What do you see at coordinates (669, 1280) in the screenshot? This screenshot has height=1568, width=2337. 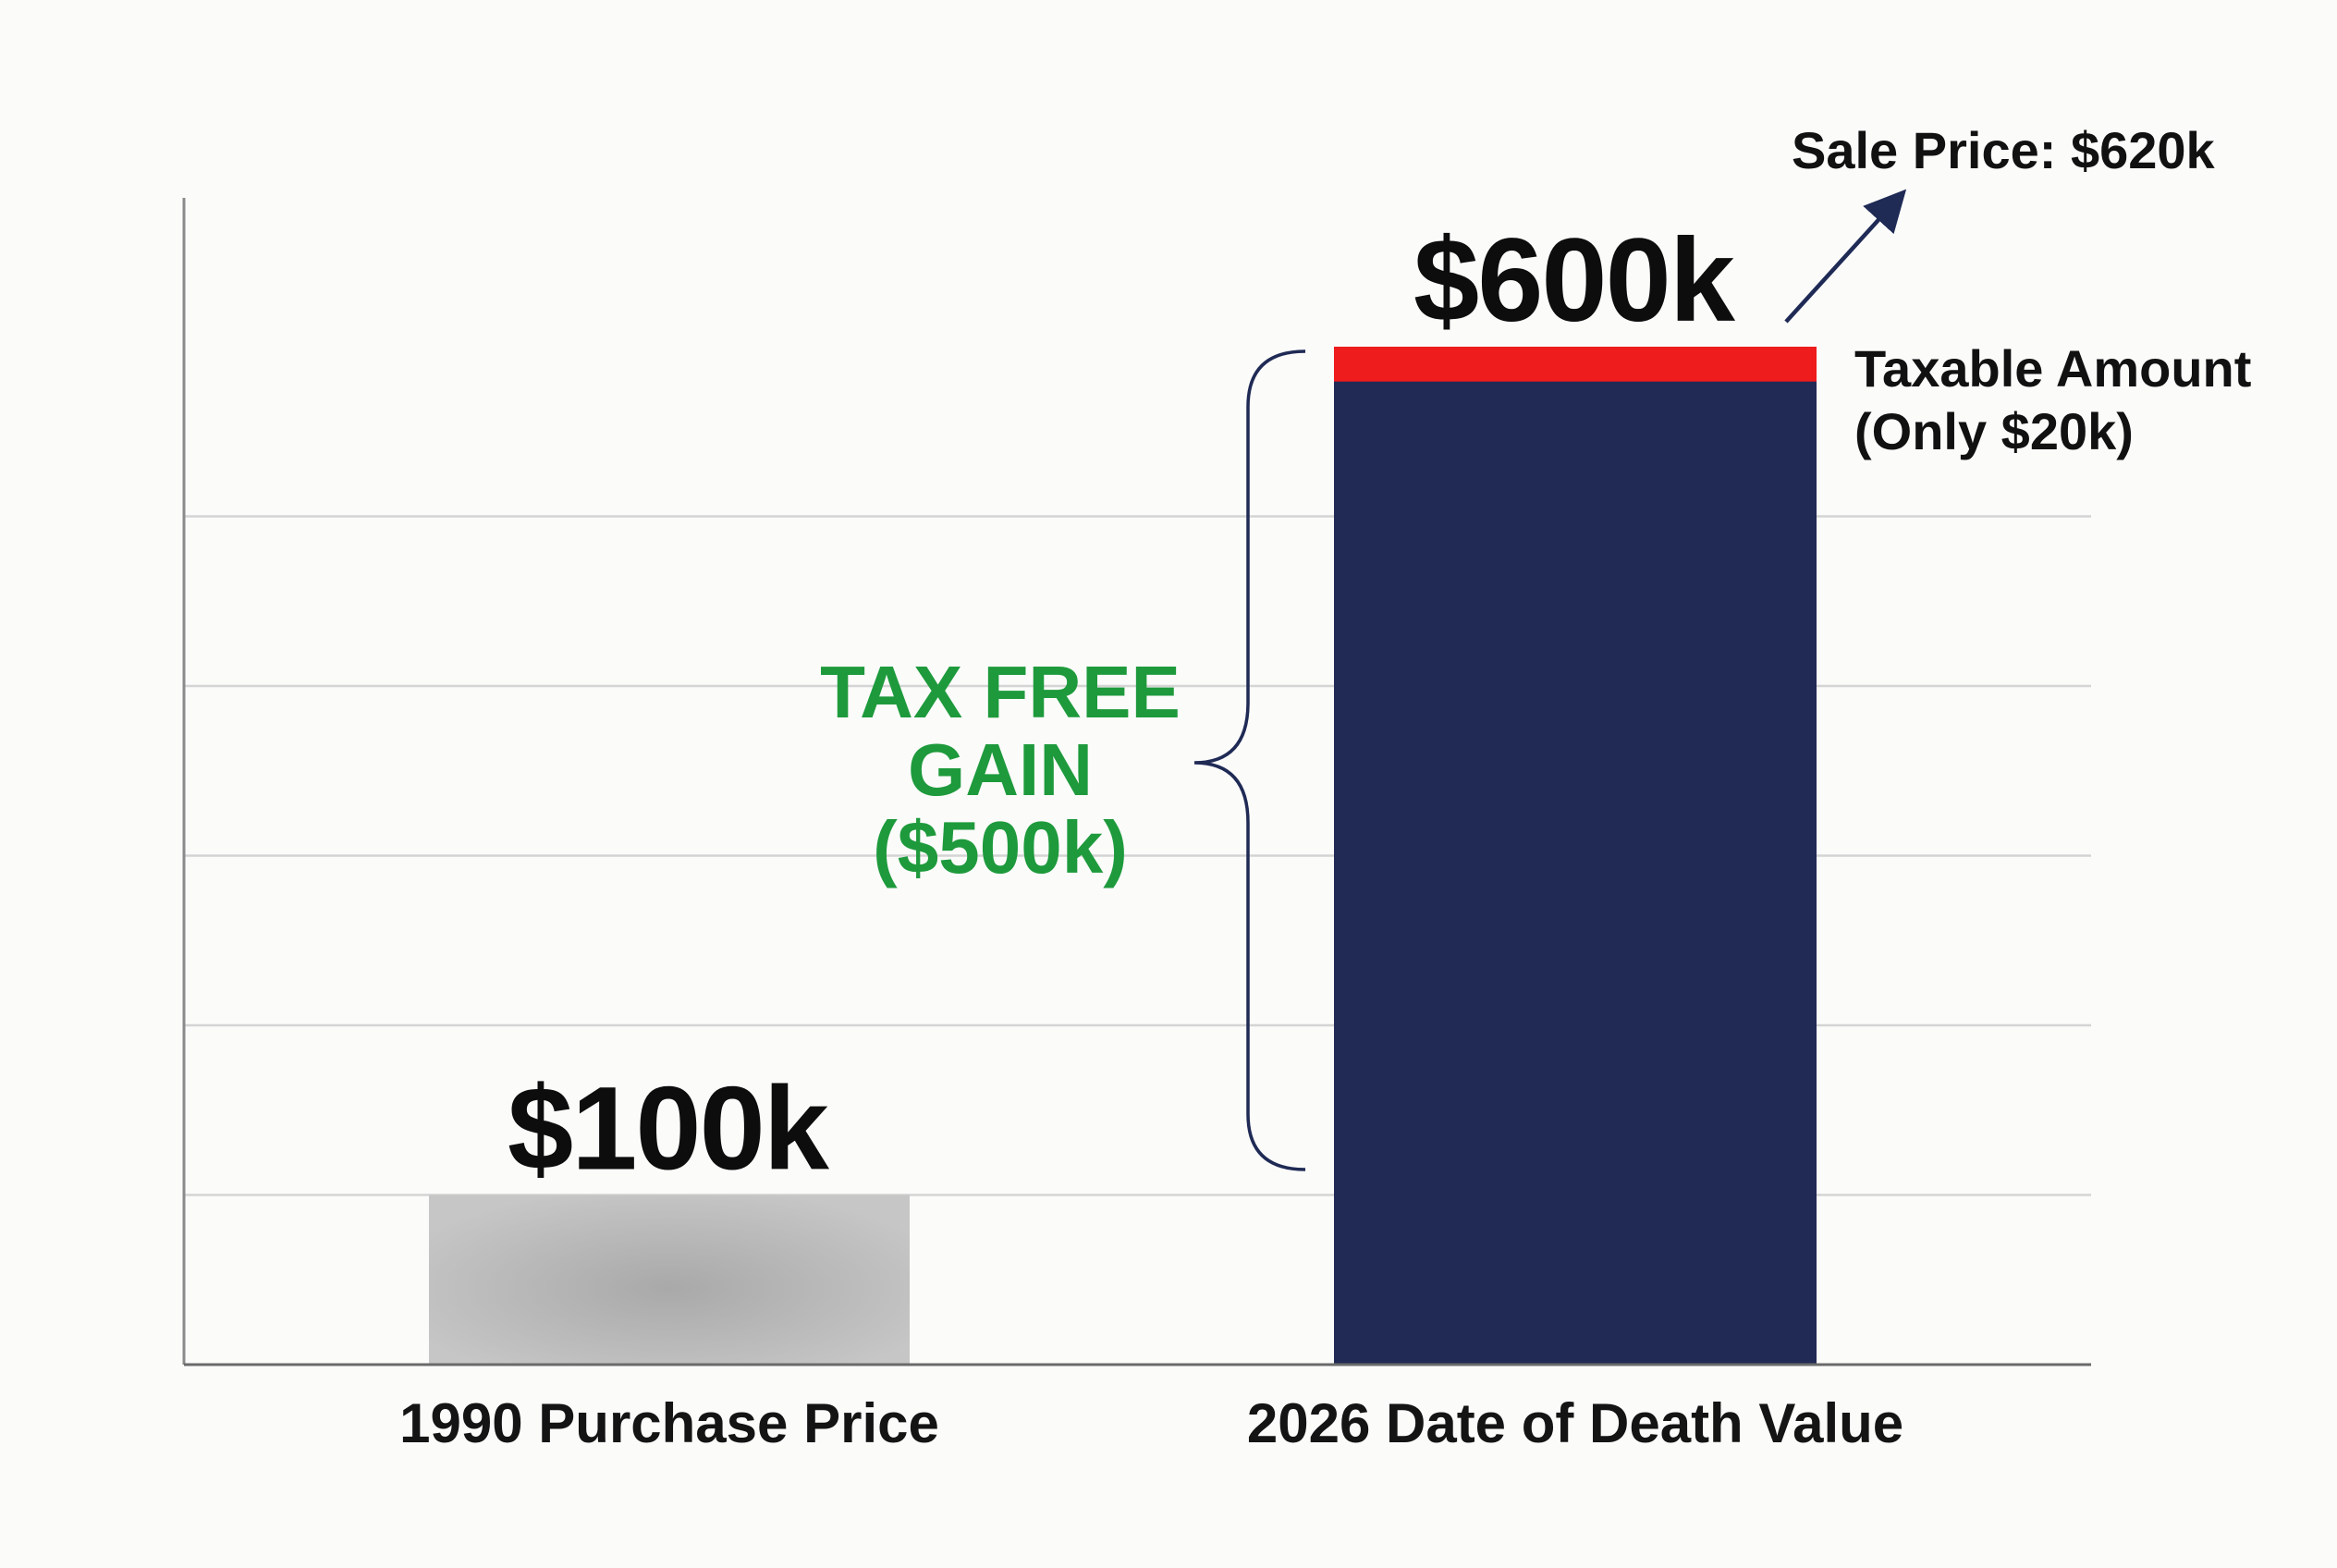 I see `bar-purchase-price` at bounding box center [669, 1280].